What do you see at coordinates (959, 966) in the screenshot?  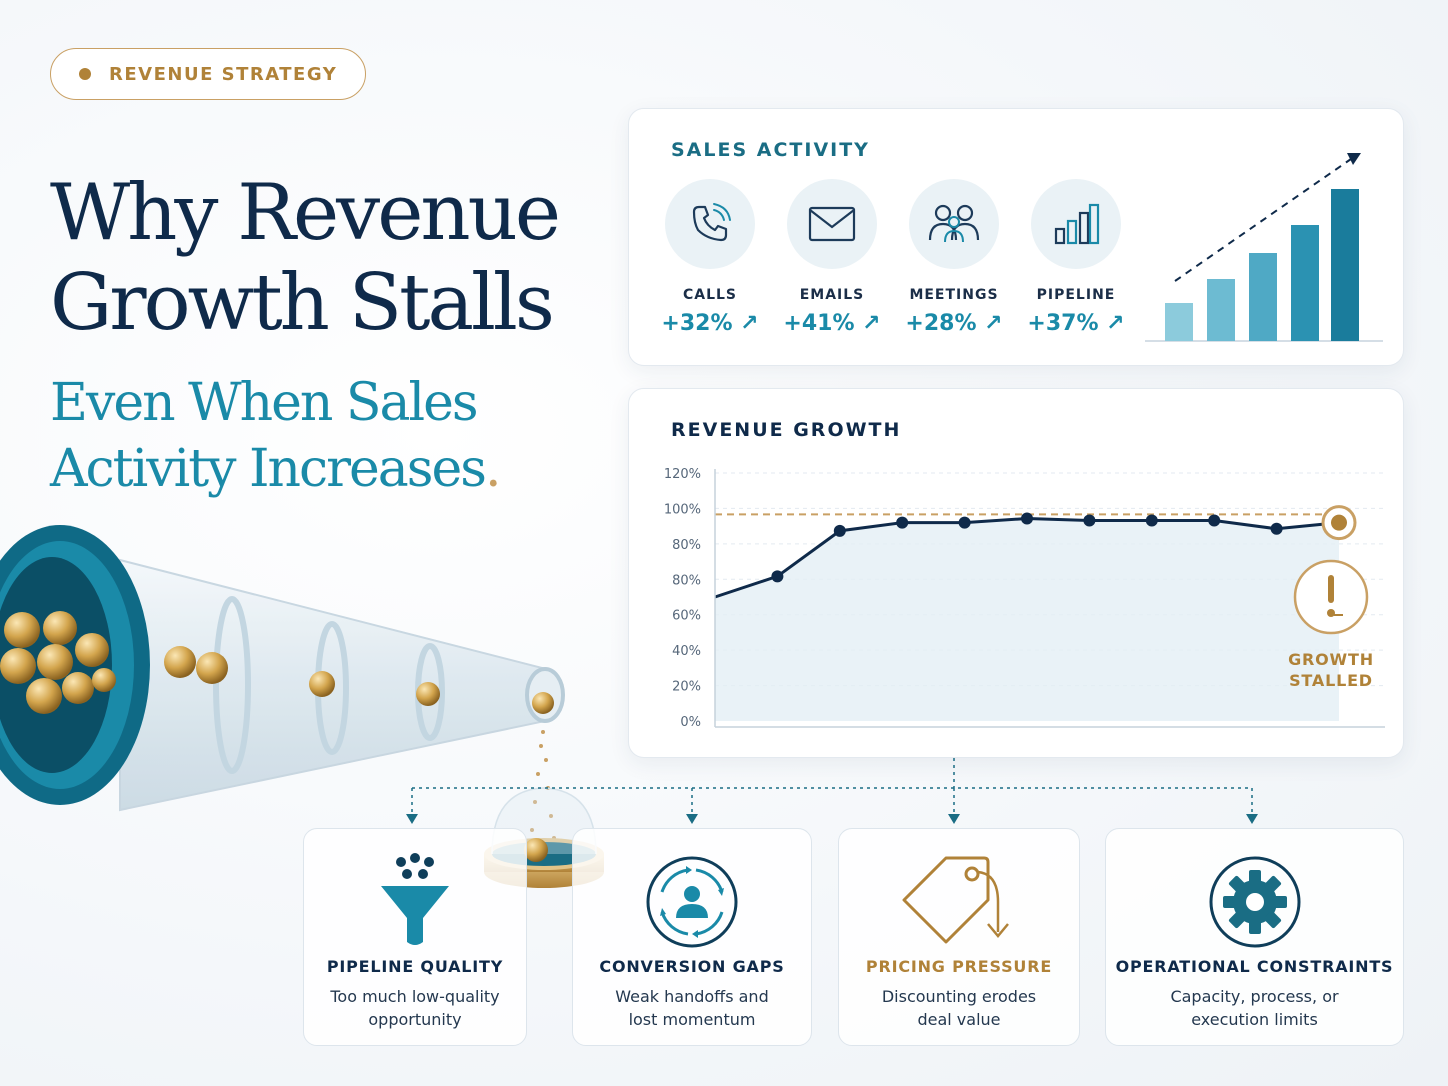 I see `cause-title: PRICING PRESSURE` at bounding box center [959, 966].